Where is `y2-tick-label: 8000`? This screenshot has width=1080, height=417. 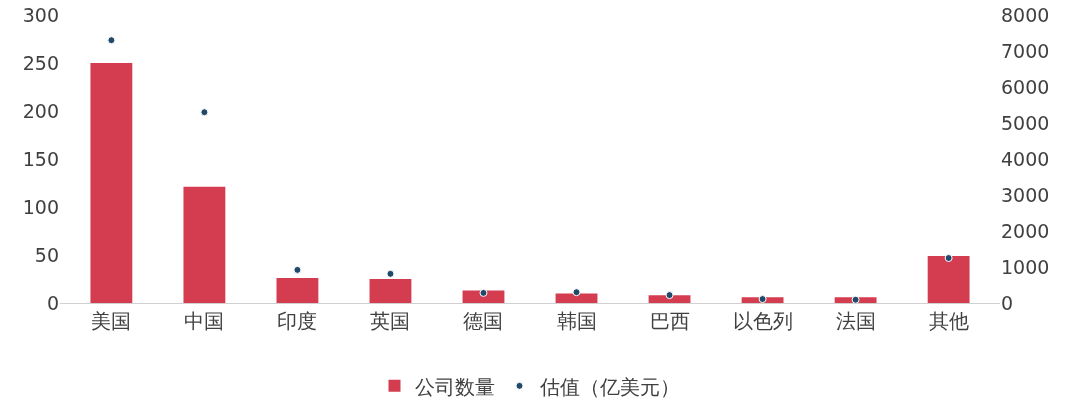 y2-tick-label: 8000 is located at coordinates (1025, 14).